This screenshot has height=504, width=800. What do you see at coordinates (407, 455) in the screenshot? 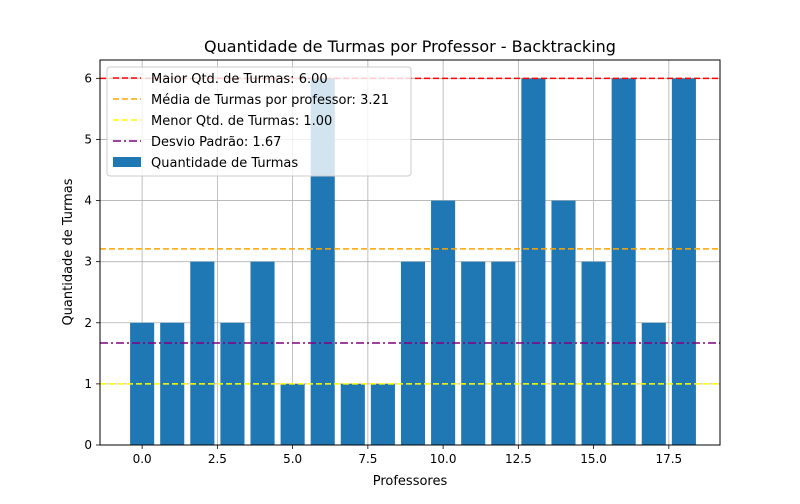
I see `x-axis-ticks: 0.0 2.5 5.0 7.5 10.0 12.5 15.0 17.5` at bounding box center [407, 455].